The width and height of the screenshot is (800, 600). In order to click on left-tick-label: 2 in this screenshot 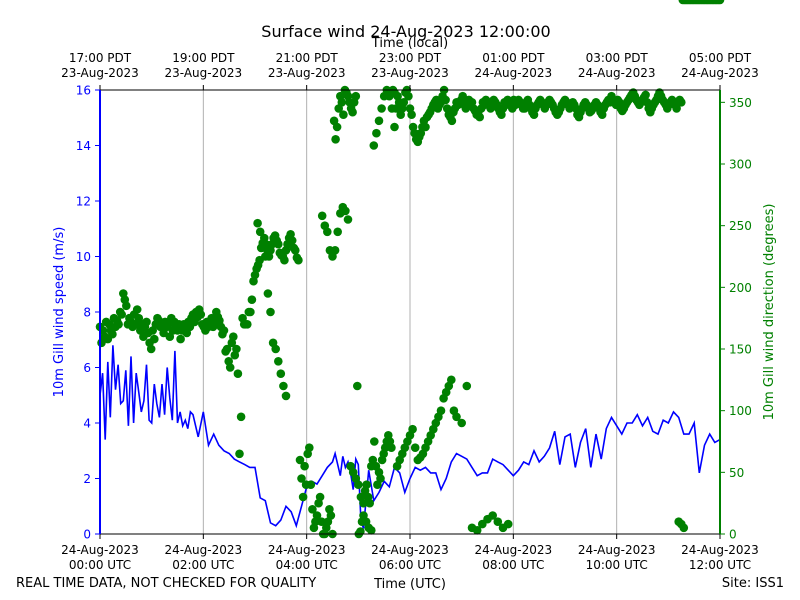, I will do `click(87, 479)`.